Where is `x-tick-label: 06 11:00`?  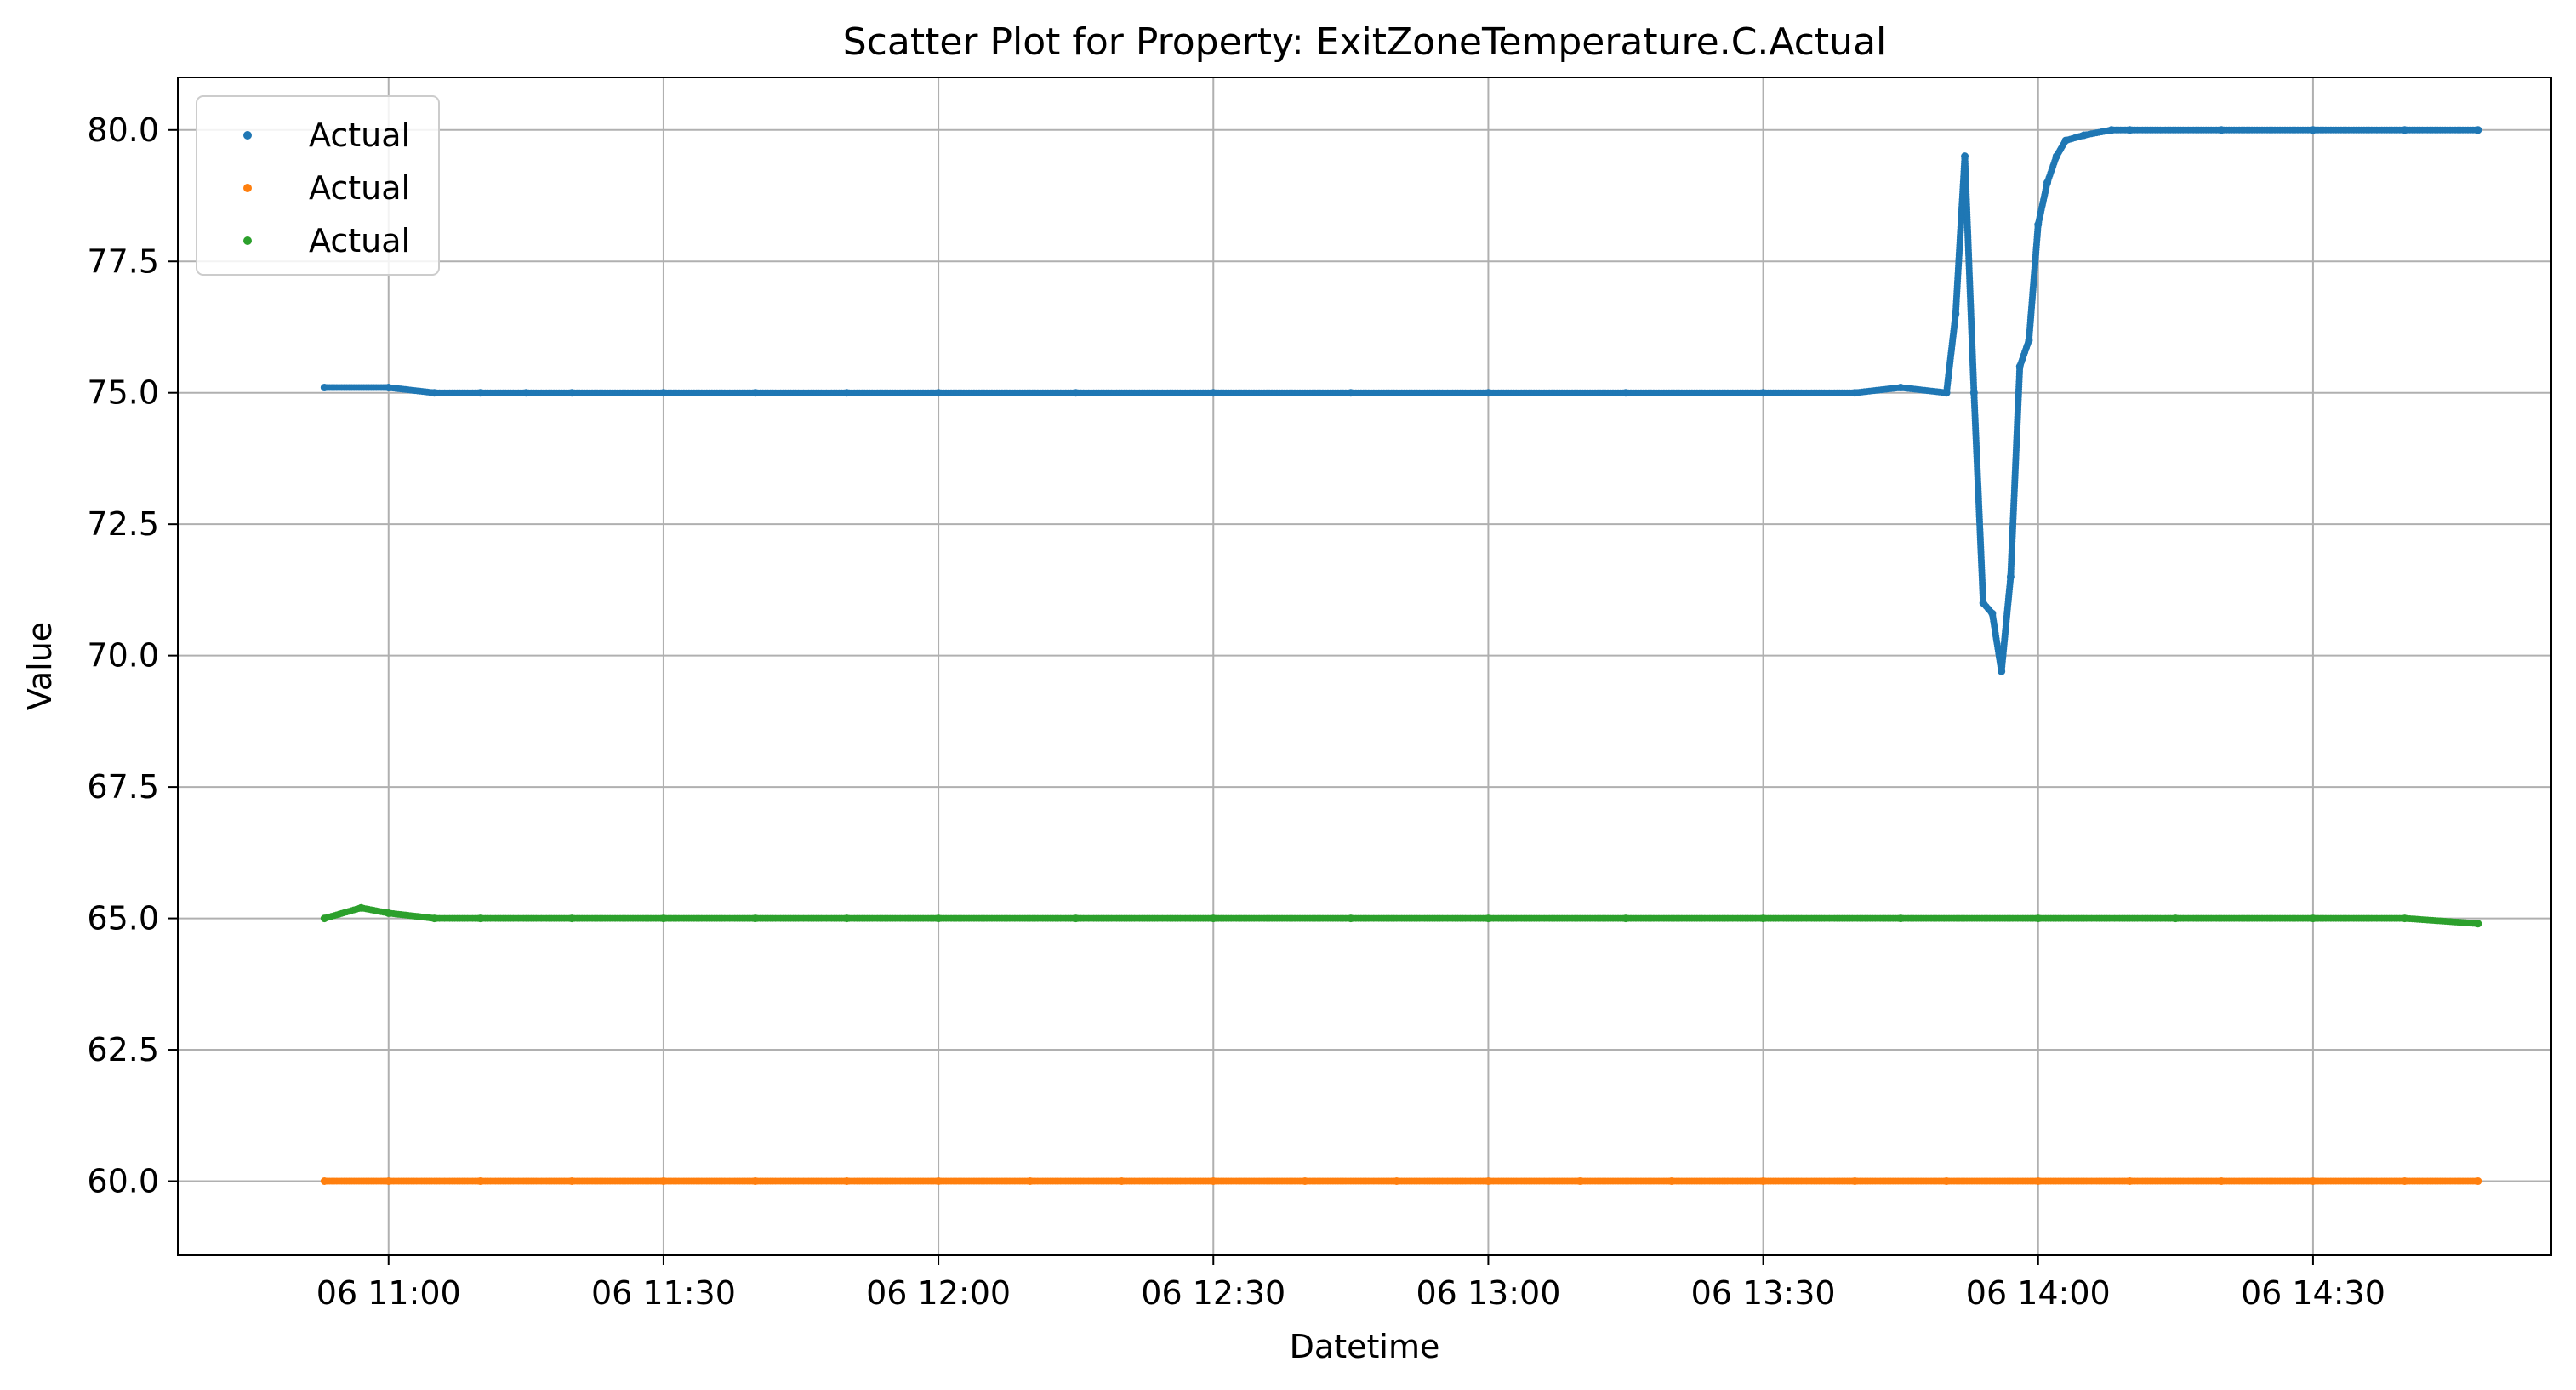 x-tick-label: 06 11:00 is located at coordinates (389, 1293).